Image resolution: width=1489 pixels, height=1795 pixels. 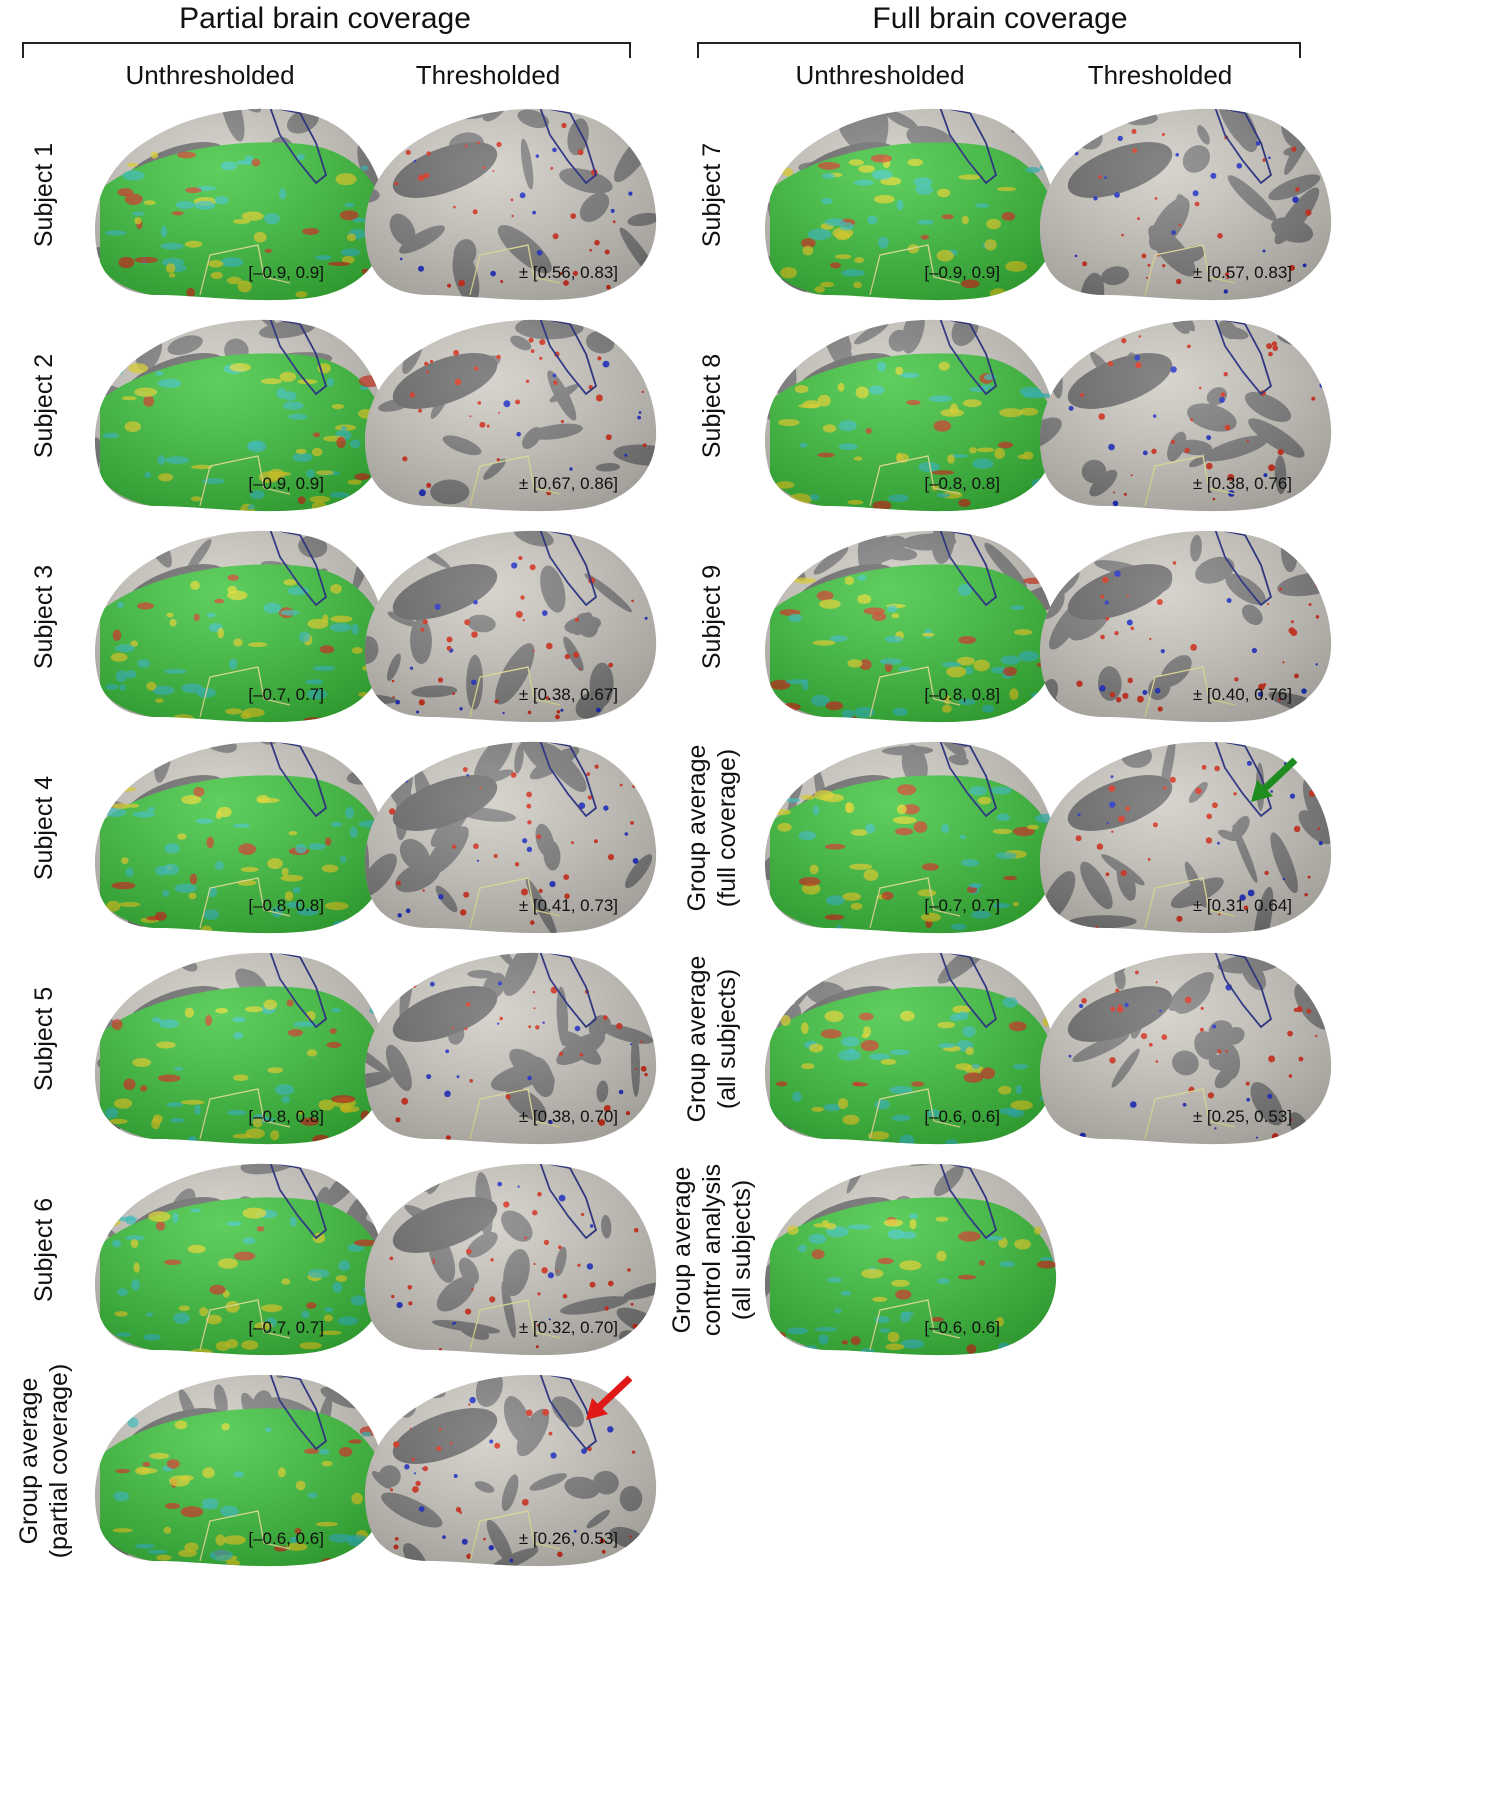 I want to click on range-full-unthresholded-6: [–0.6, 0.6], so click(x=962, y=1327).